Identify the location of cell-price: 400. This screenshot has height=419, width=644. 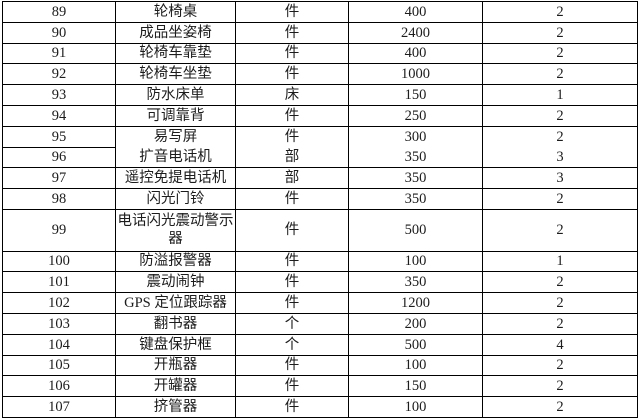
(415, 53).